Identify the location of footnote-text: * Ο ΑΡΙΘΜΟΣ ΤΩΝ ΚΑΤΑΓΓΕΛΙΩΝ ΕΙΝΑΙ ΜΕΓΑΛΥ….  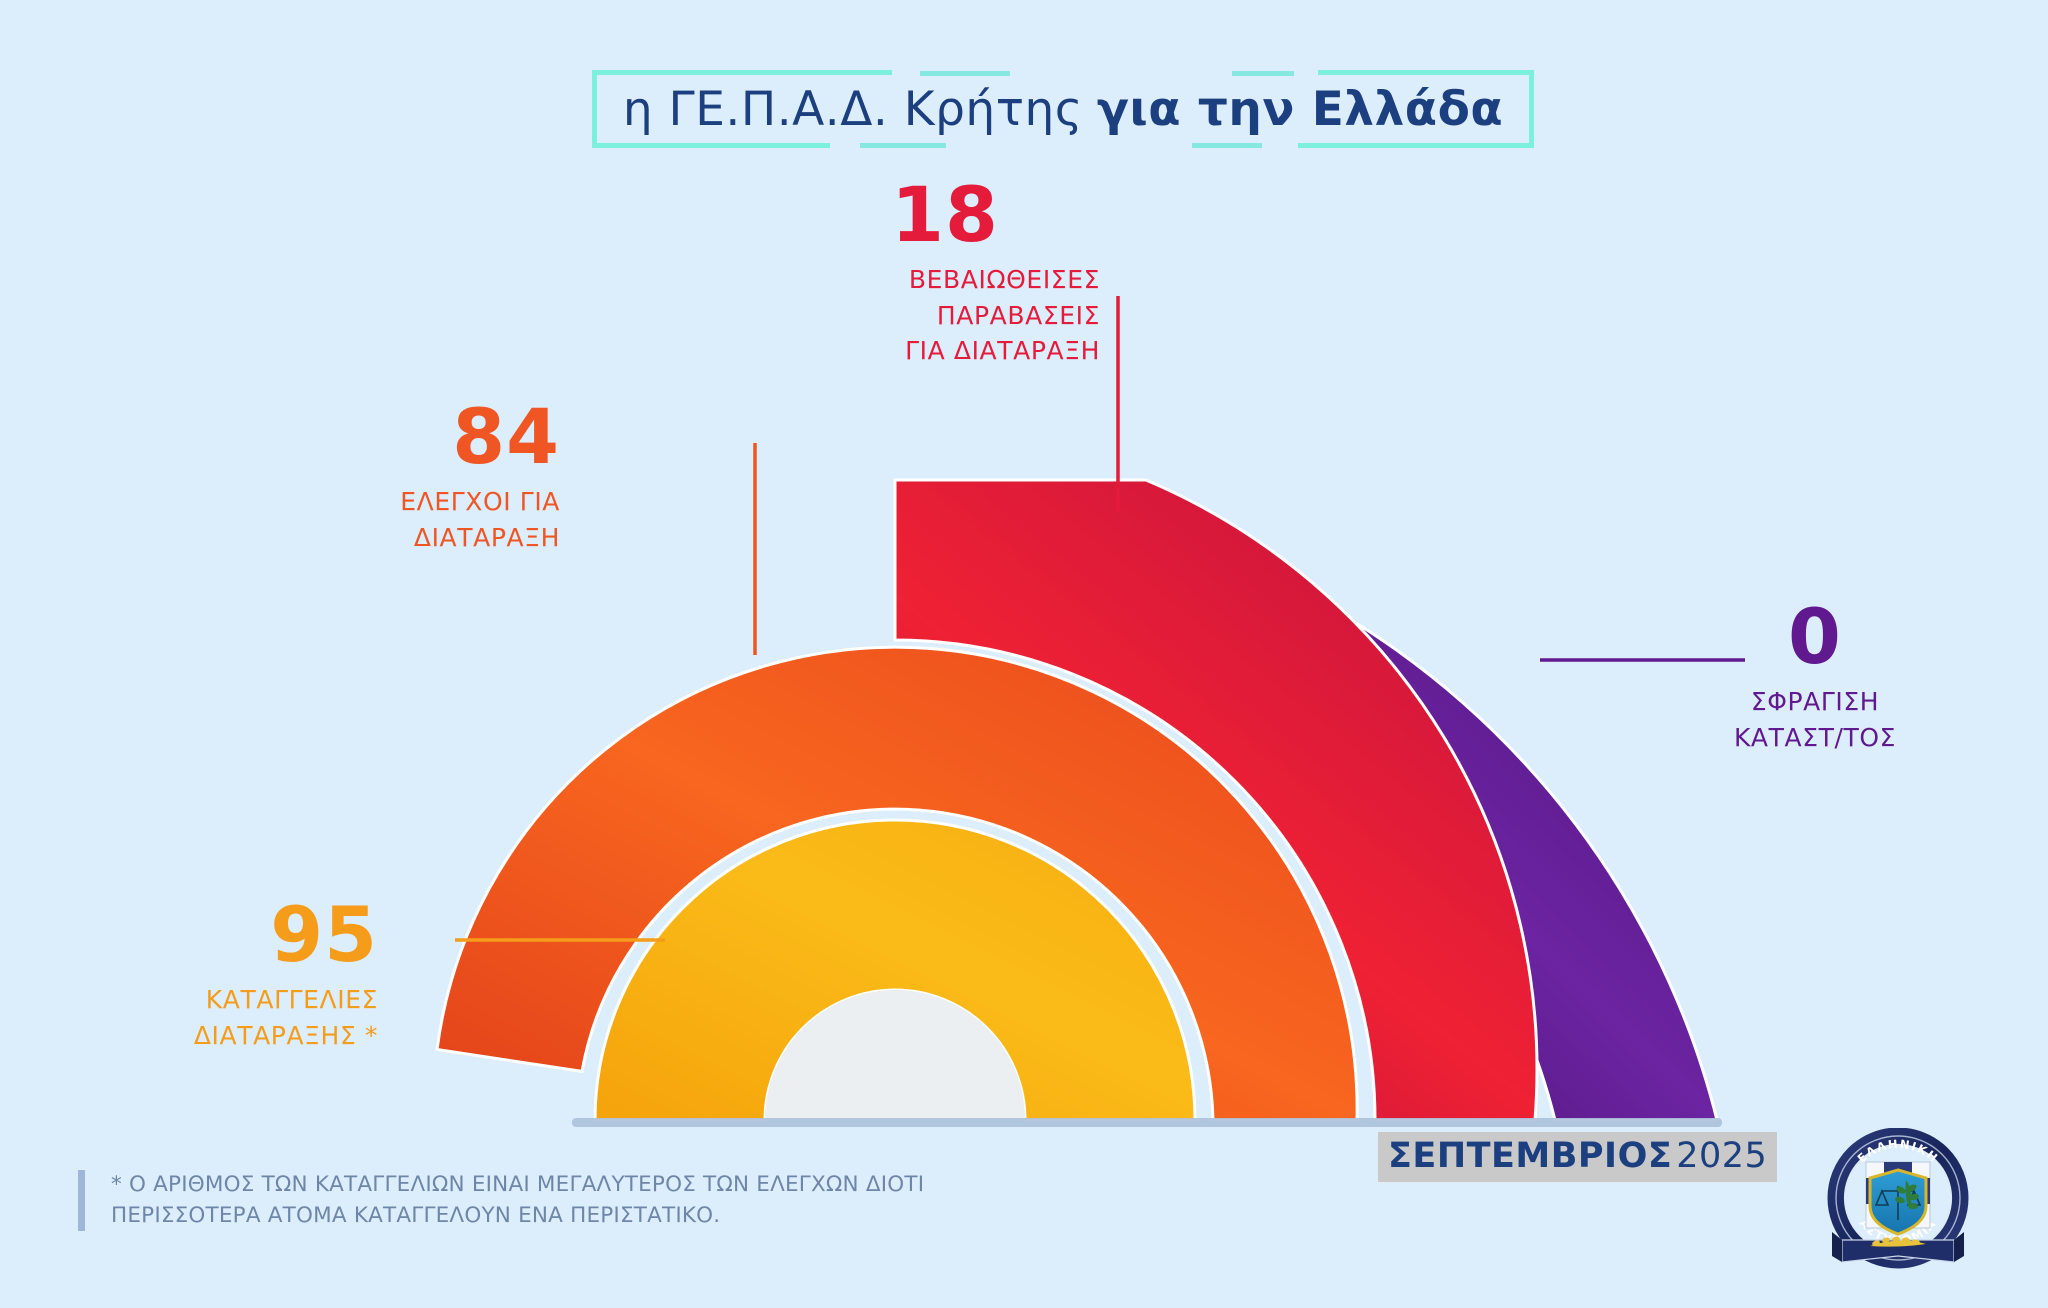
(558, 1201).